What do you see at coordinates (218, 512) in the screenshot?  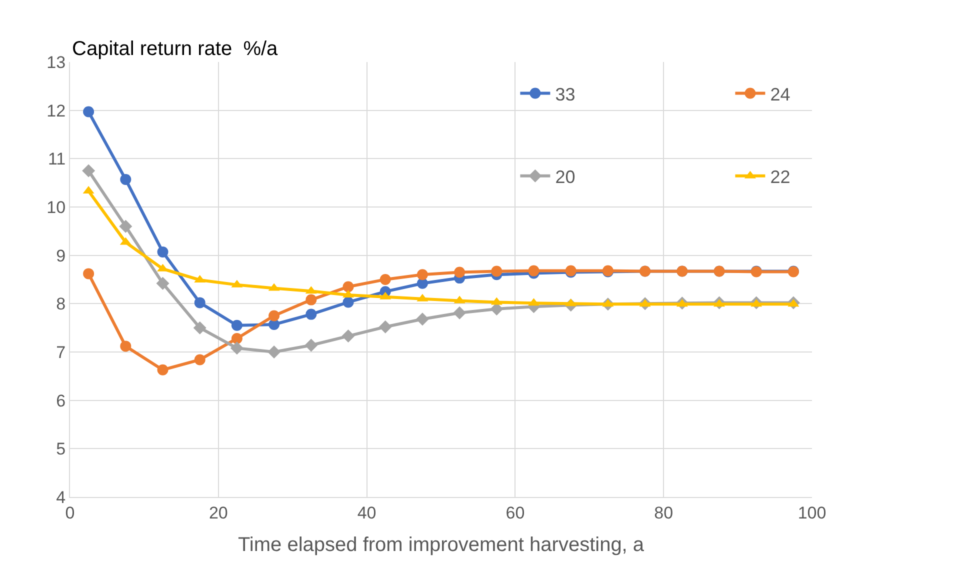 I see `x-tick-label: 20` at bounding box center [218, 512].